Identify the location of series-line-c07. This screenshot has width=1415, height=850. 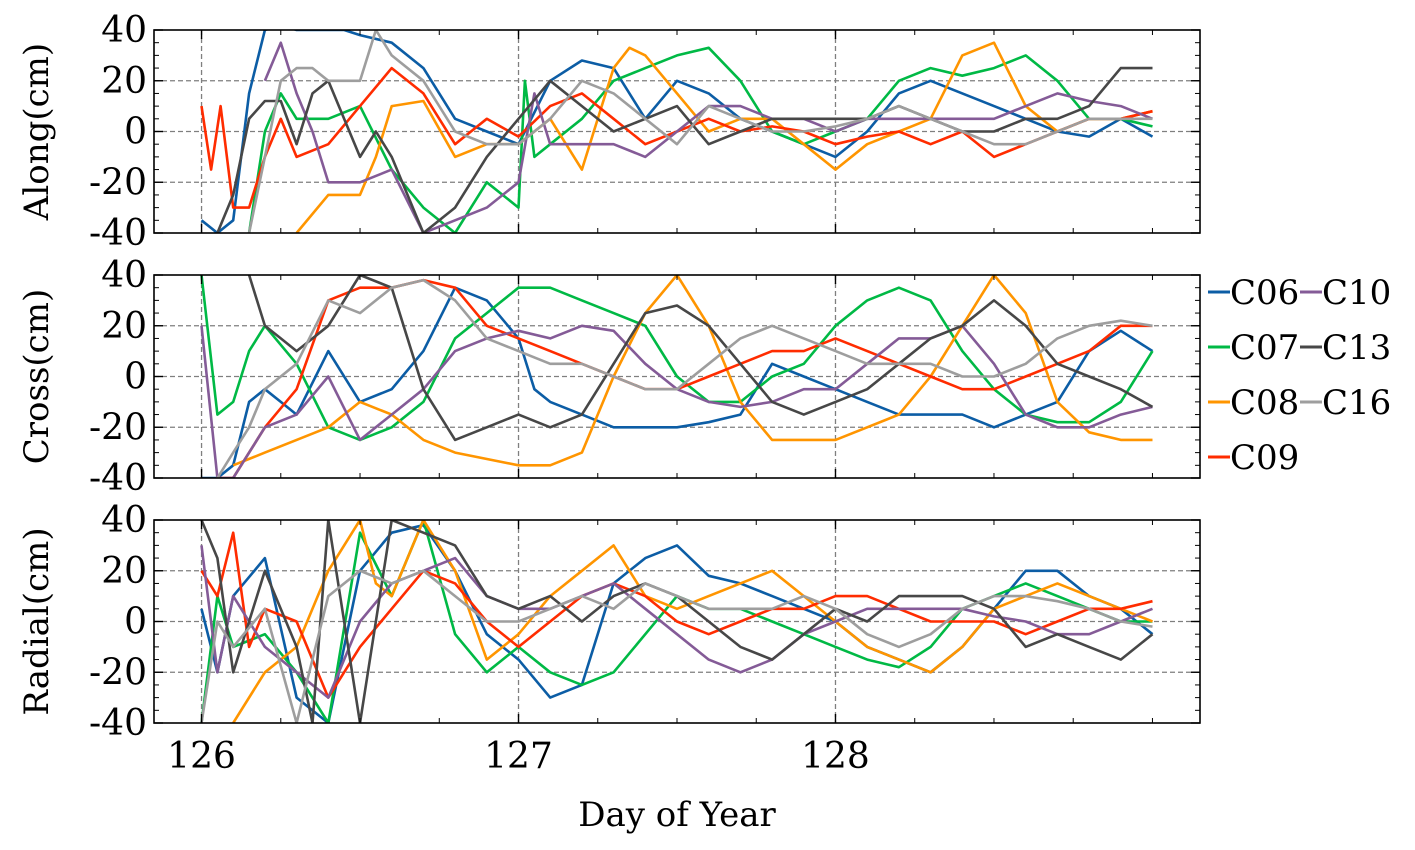
(700, 139).